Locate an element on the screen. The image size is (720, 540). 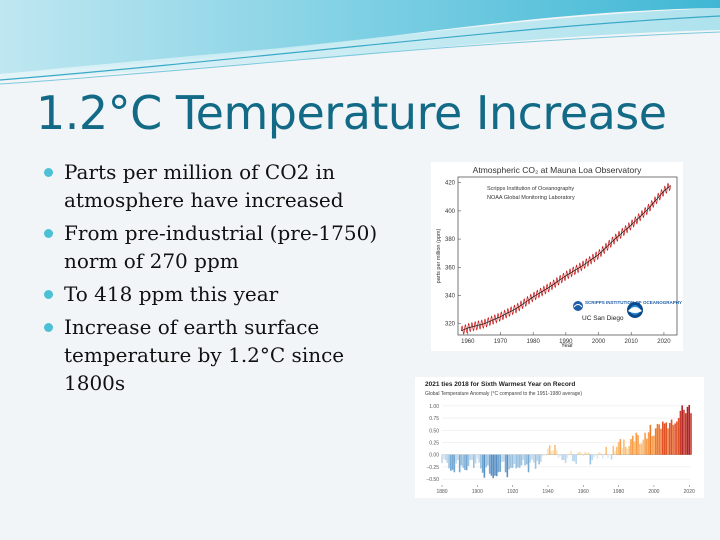
co2-x-axis-label: Year is located at coordinates (567, 346).